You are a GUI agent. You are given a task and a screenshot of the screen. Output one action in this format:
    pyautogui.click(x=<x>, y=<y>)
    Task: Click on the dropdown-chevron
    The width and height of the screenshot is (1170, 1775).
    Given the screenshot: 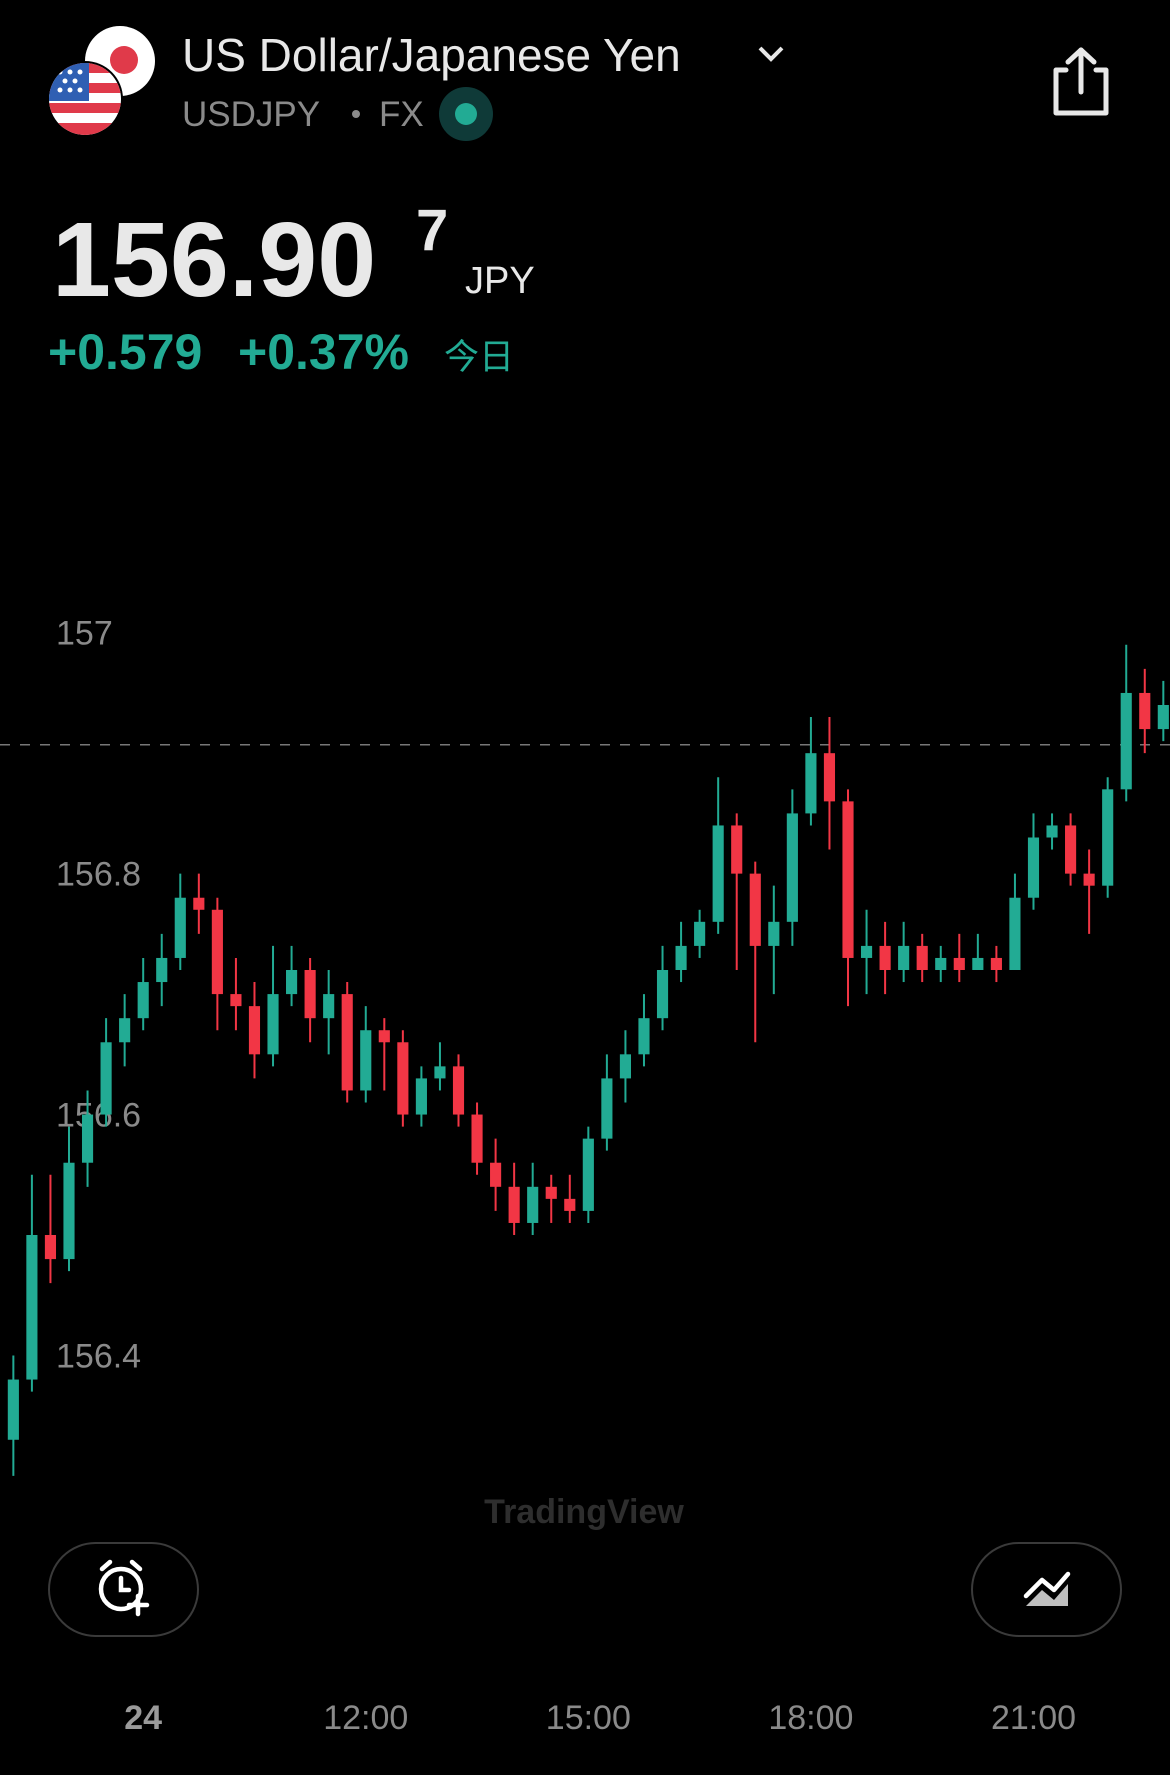 What is the action you would take?
    pyautogui.click(x=771, y=54)
    